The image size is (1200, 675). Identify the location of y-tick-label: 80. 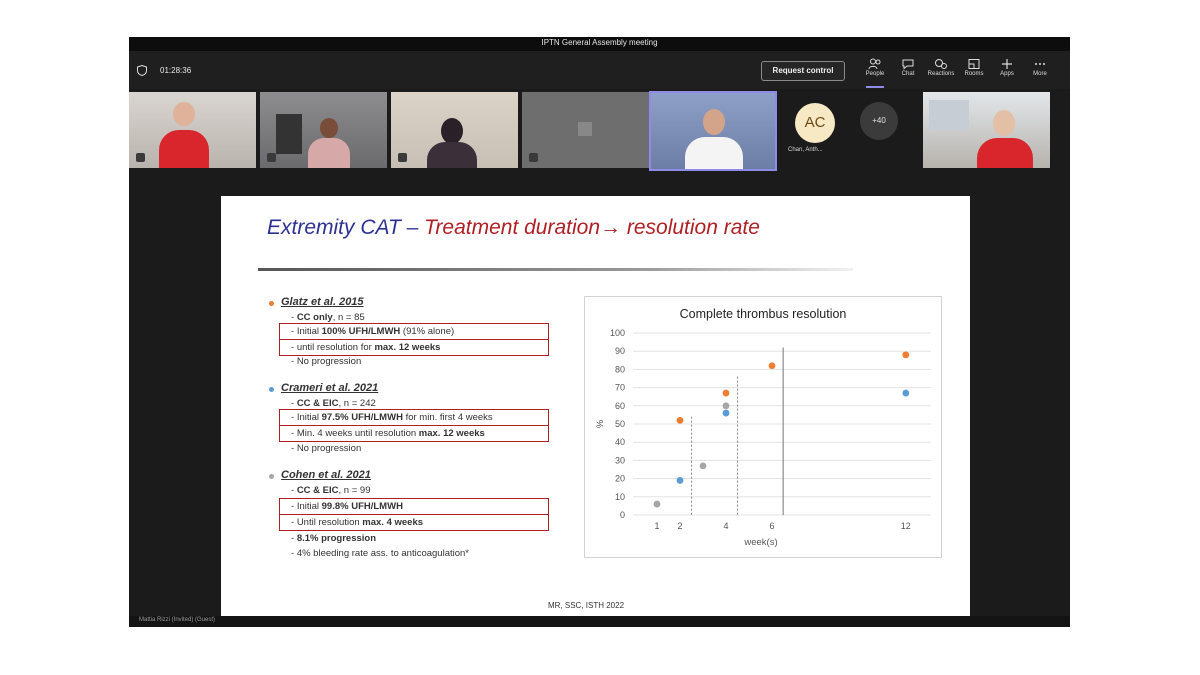
(620, 369).